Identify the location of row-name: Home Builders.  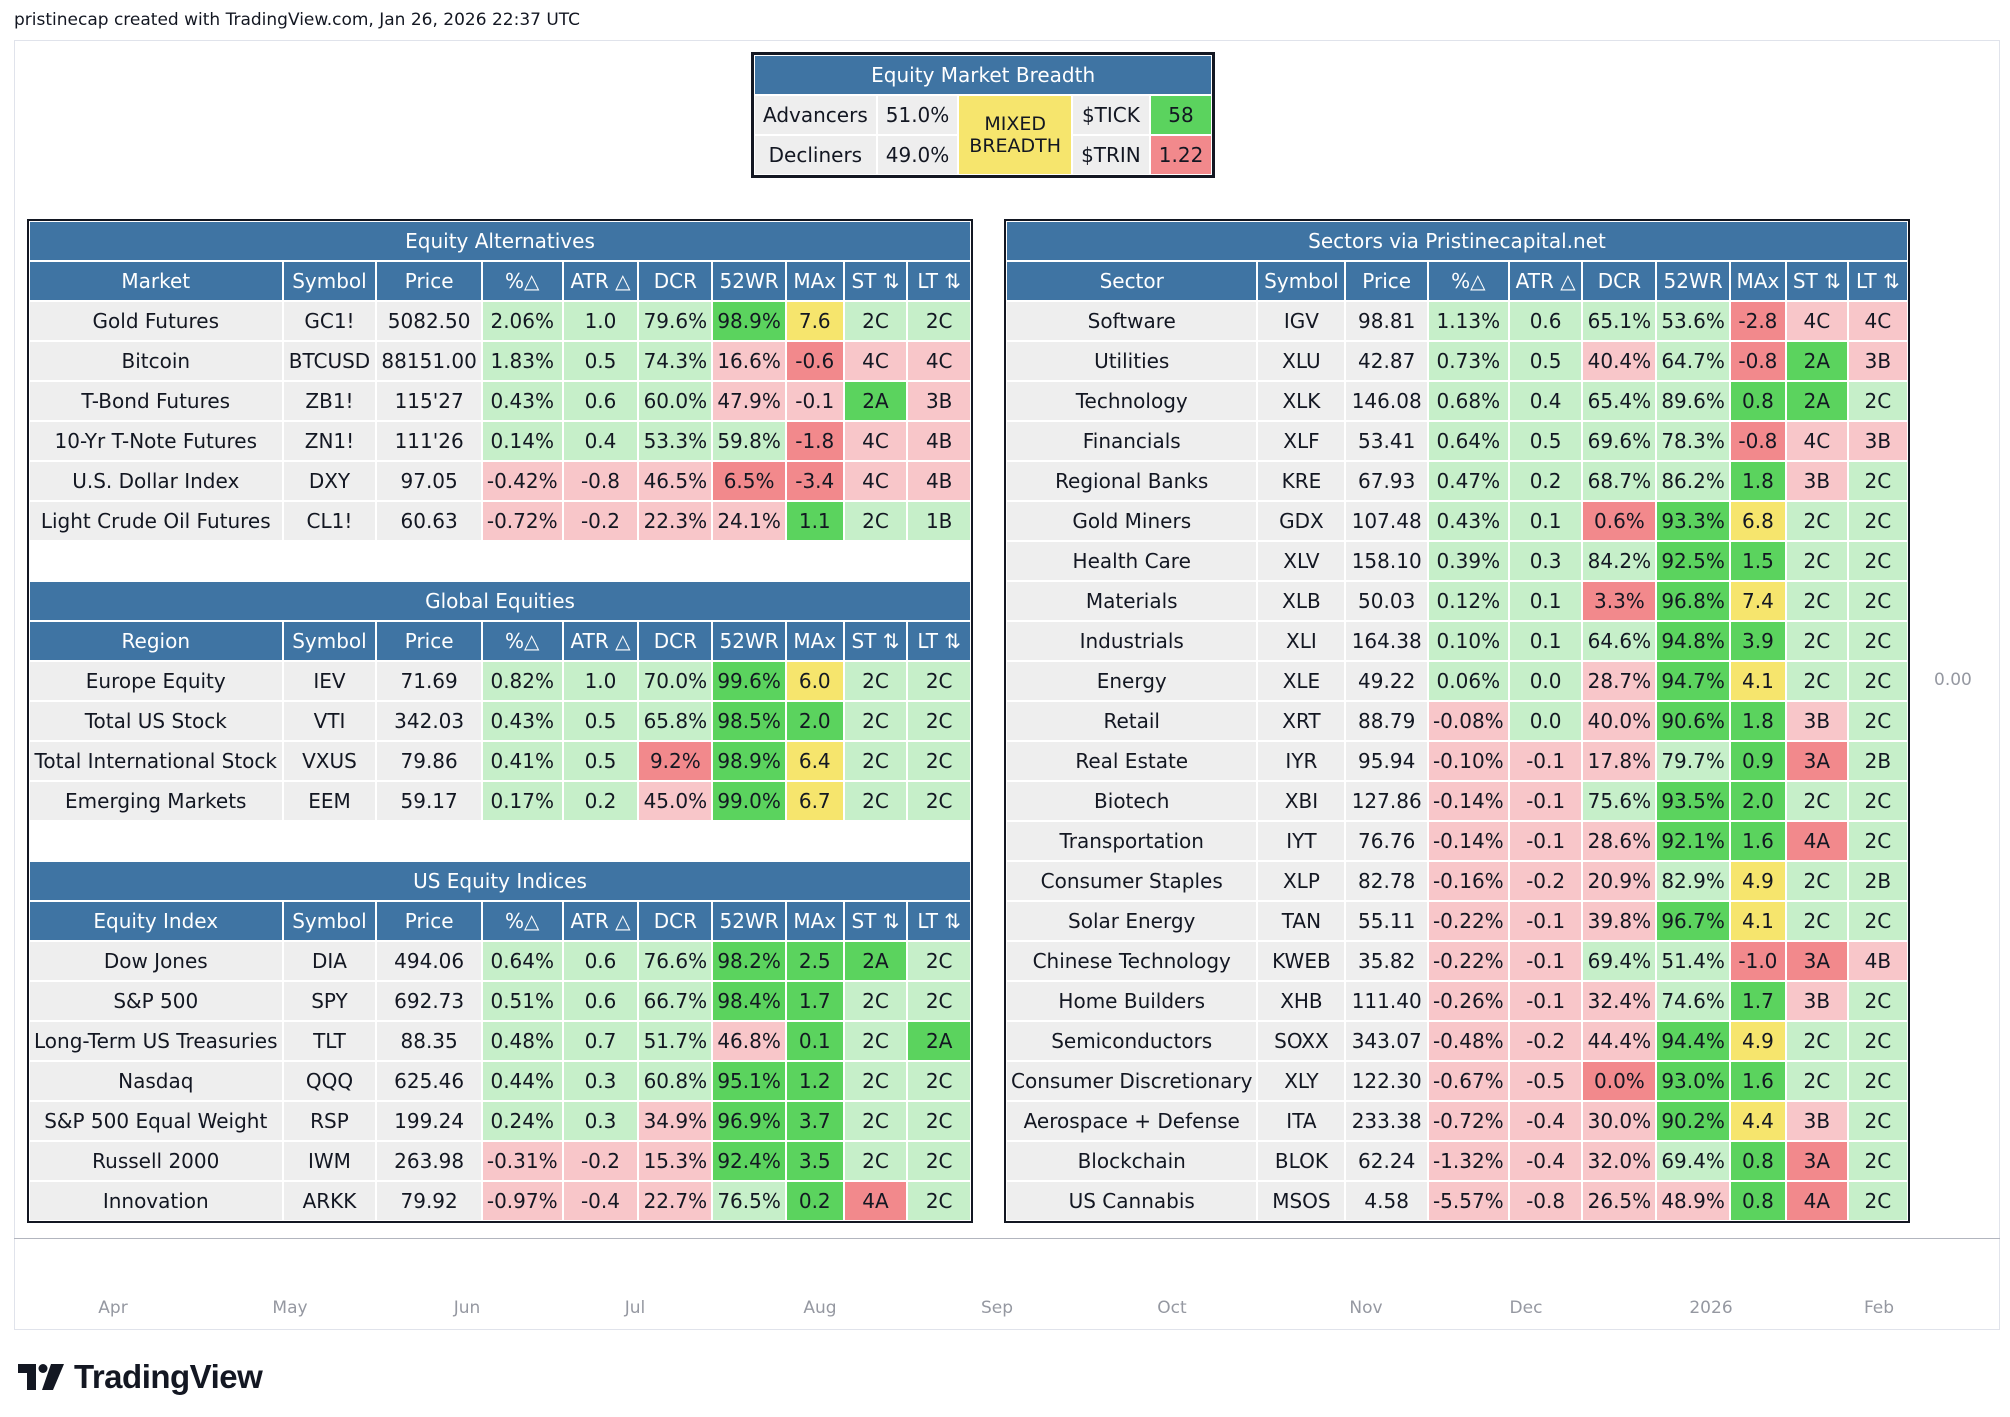
(1131, 1001).